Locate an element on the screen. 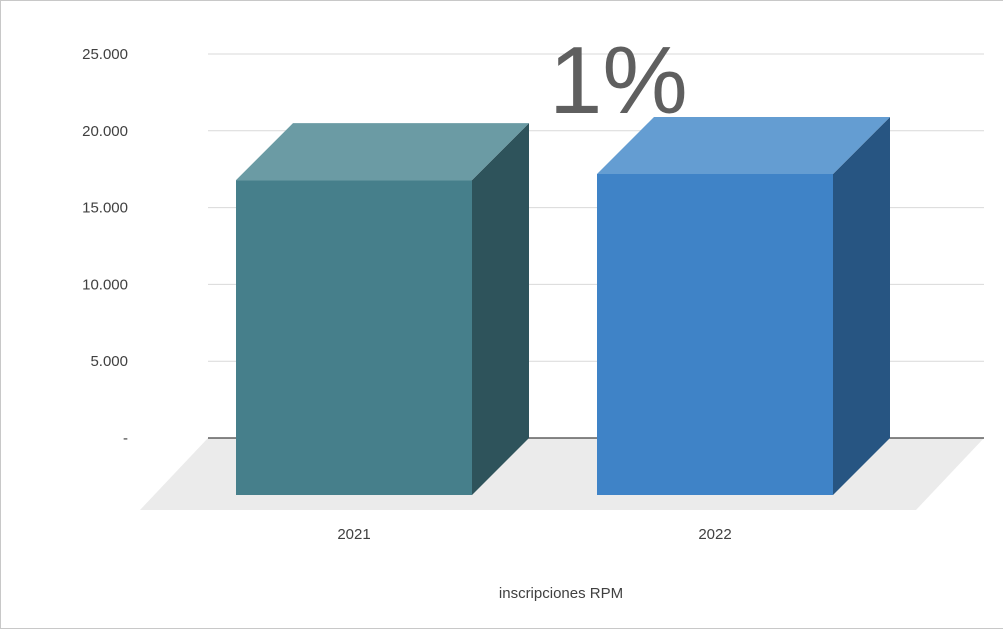  y-tick-label: 5.000 is located at coordinates (109, 361).